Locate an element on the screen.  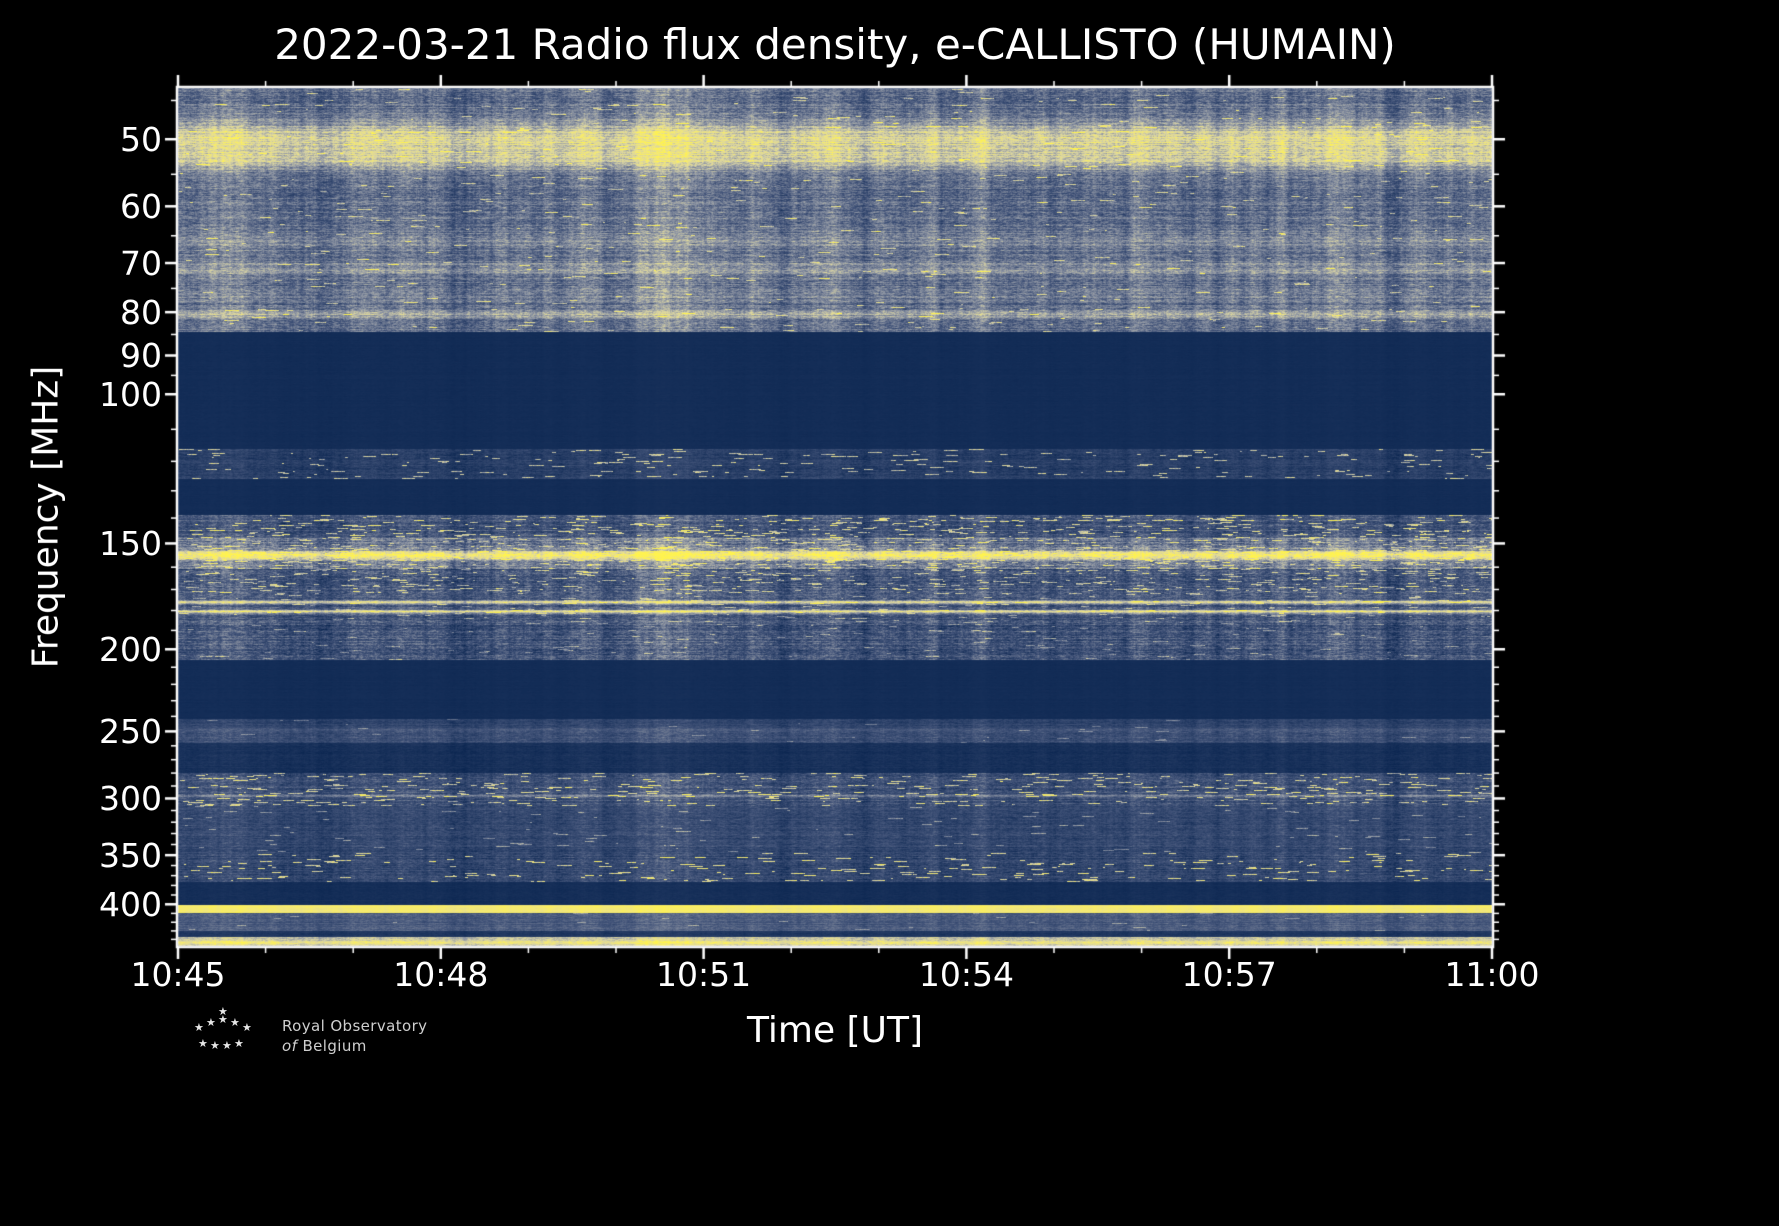
y-tick-label: 100 is located at coordinates (130, 395).